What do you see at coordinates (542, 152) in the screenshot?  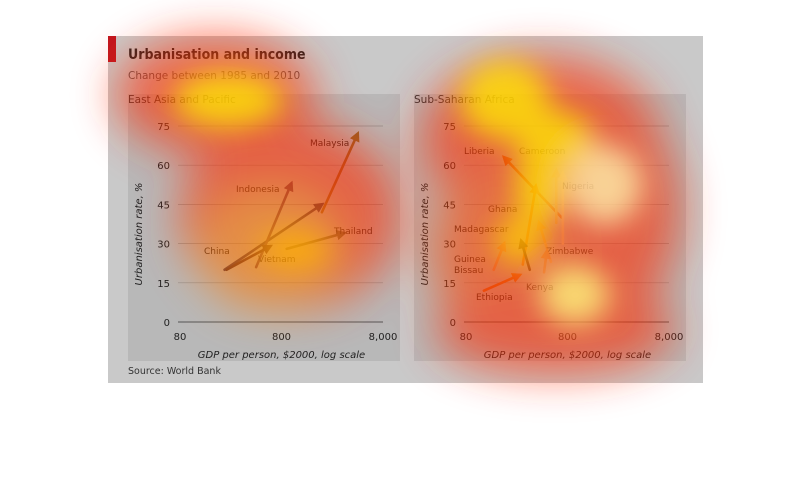 I see `series-label: Cameroon` at bounding box center [542, 152].